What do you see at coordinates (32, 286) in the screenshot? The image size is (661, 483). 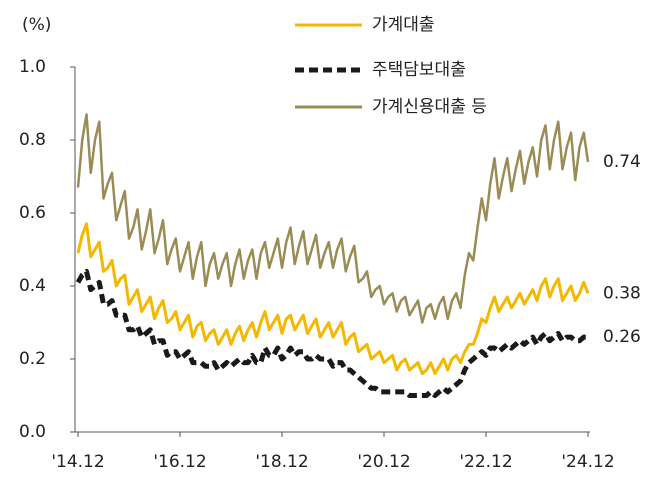 I see `y-tick-label: 0.4` at bounding box center [32, 286].